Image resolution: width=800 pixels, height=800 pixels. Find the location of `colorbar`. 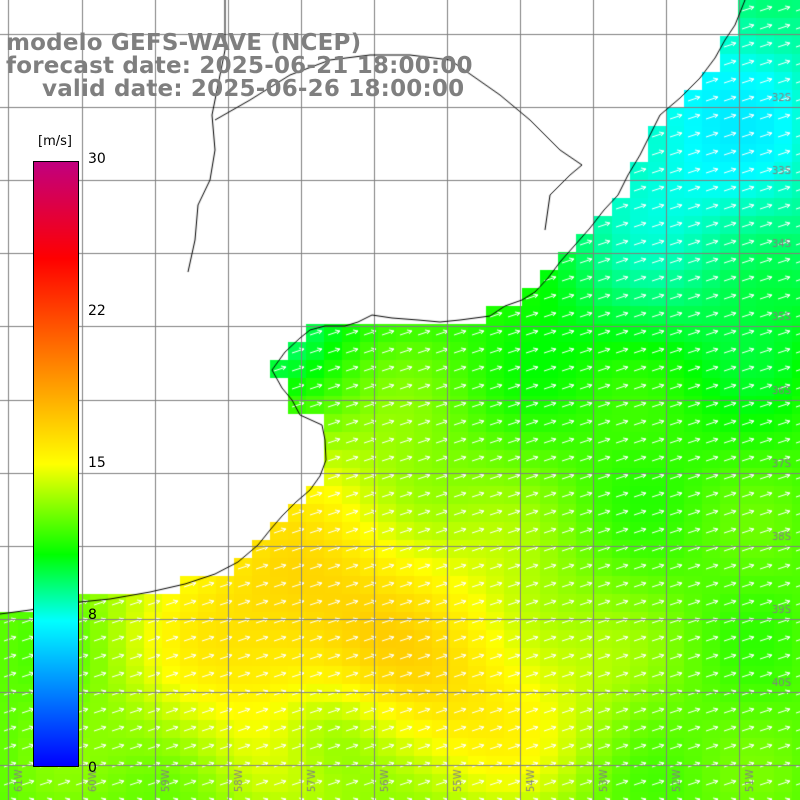

colorbar is located at coordinates (56, 464).